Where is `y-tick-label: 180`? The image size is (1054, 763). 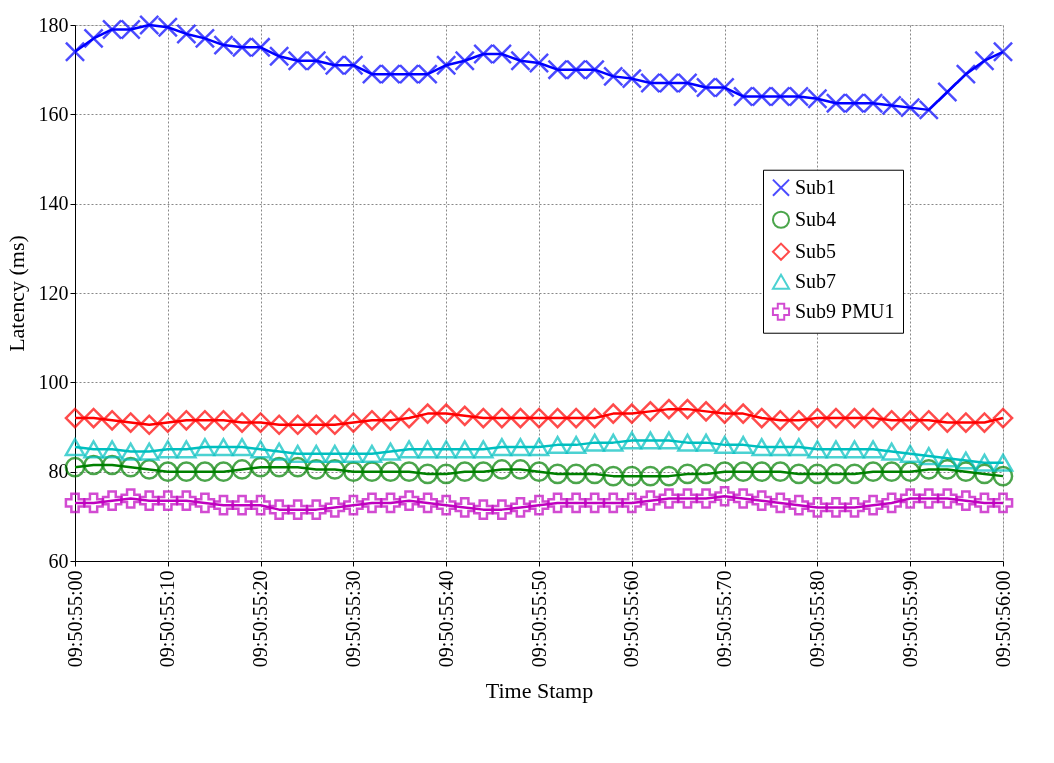
y-tick-label: 180 is located at coordinates (53, 24).